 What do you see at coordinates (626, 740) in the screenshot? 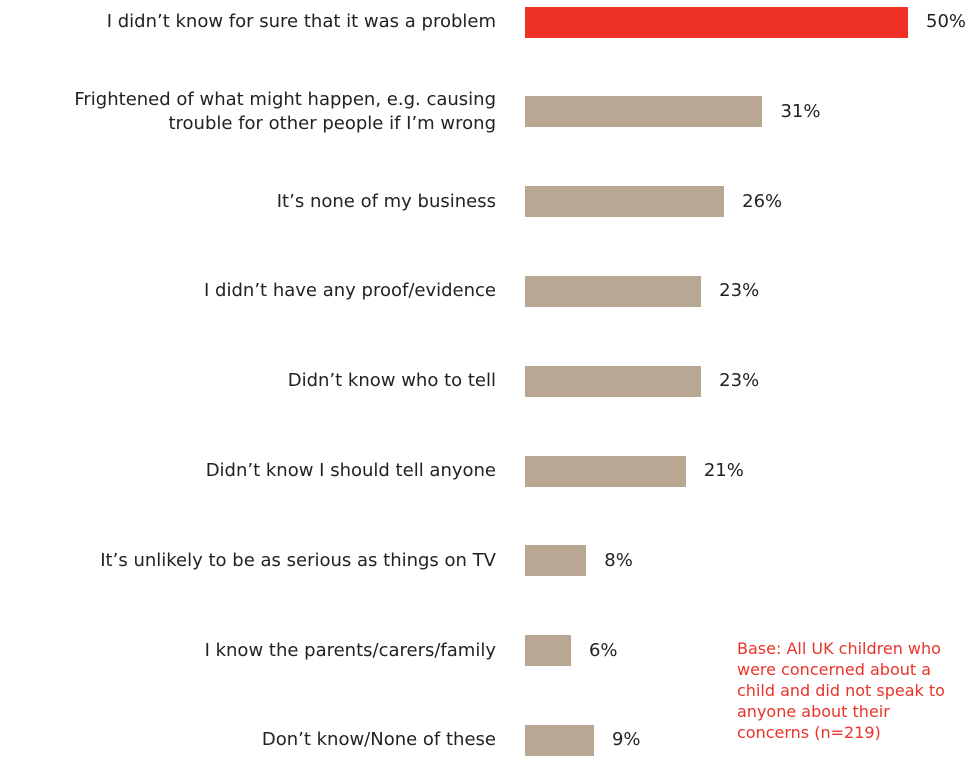
I see `value-label: 9%` at bounding box center [626, 740].